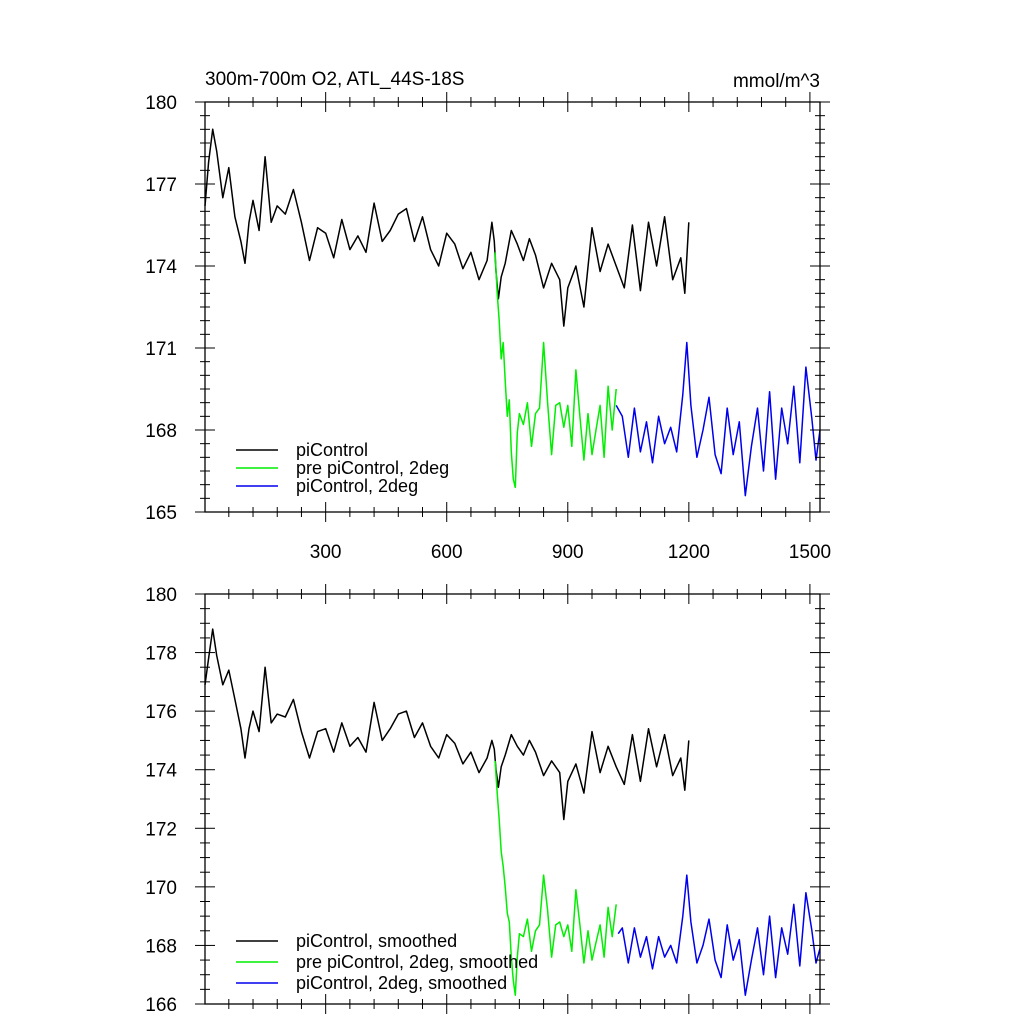 The image size is (1024, 1024). Describe the element at coordinates (334, 79) in the screenshot. I see `top-panel-title: 300m-700m O2, ATL_44S-18S` at that location.